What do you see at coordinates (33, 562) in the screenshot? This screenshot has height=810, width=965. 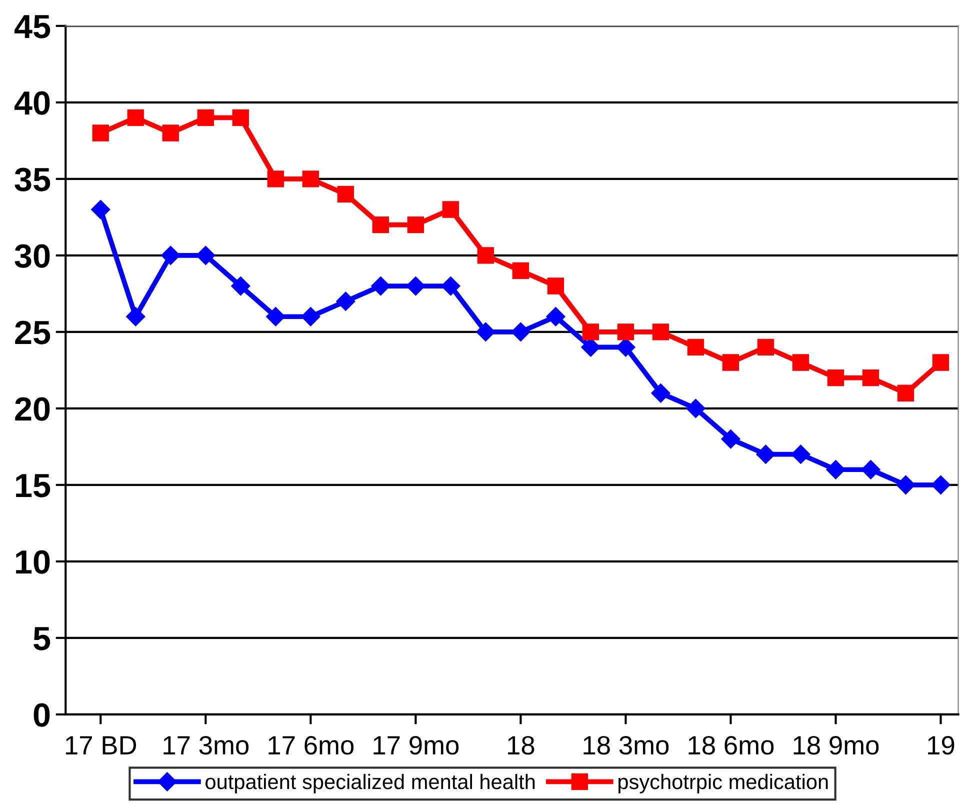 I see `y-tick-label: 10` at bounding box center [33, 562].